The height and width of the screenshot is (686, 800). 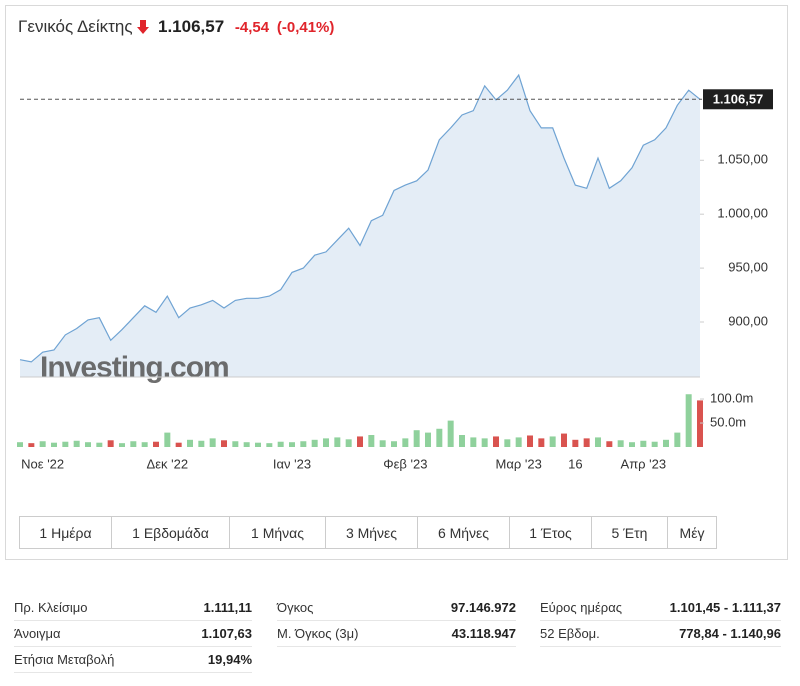 I want to click on stats-row: Ετήσια Μεταβολή 19,94%, so click(x=133, y=660).